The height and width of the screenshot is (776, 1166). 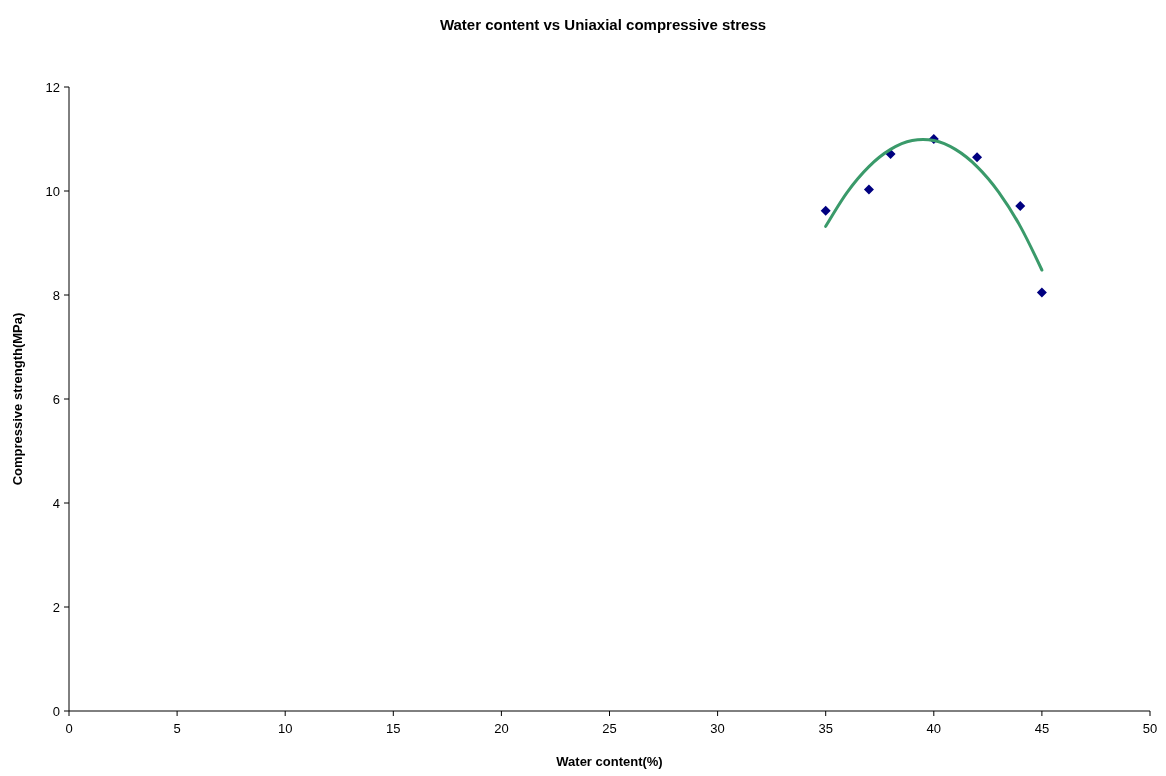 What do you see at coordinates (17, 399) in the screenshot?
I see `y-axis-title: Compressive strength(MPa)` at bounding box center [17, 399].